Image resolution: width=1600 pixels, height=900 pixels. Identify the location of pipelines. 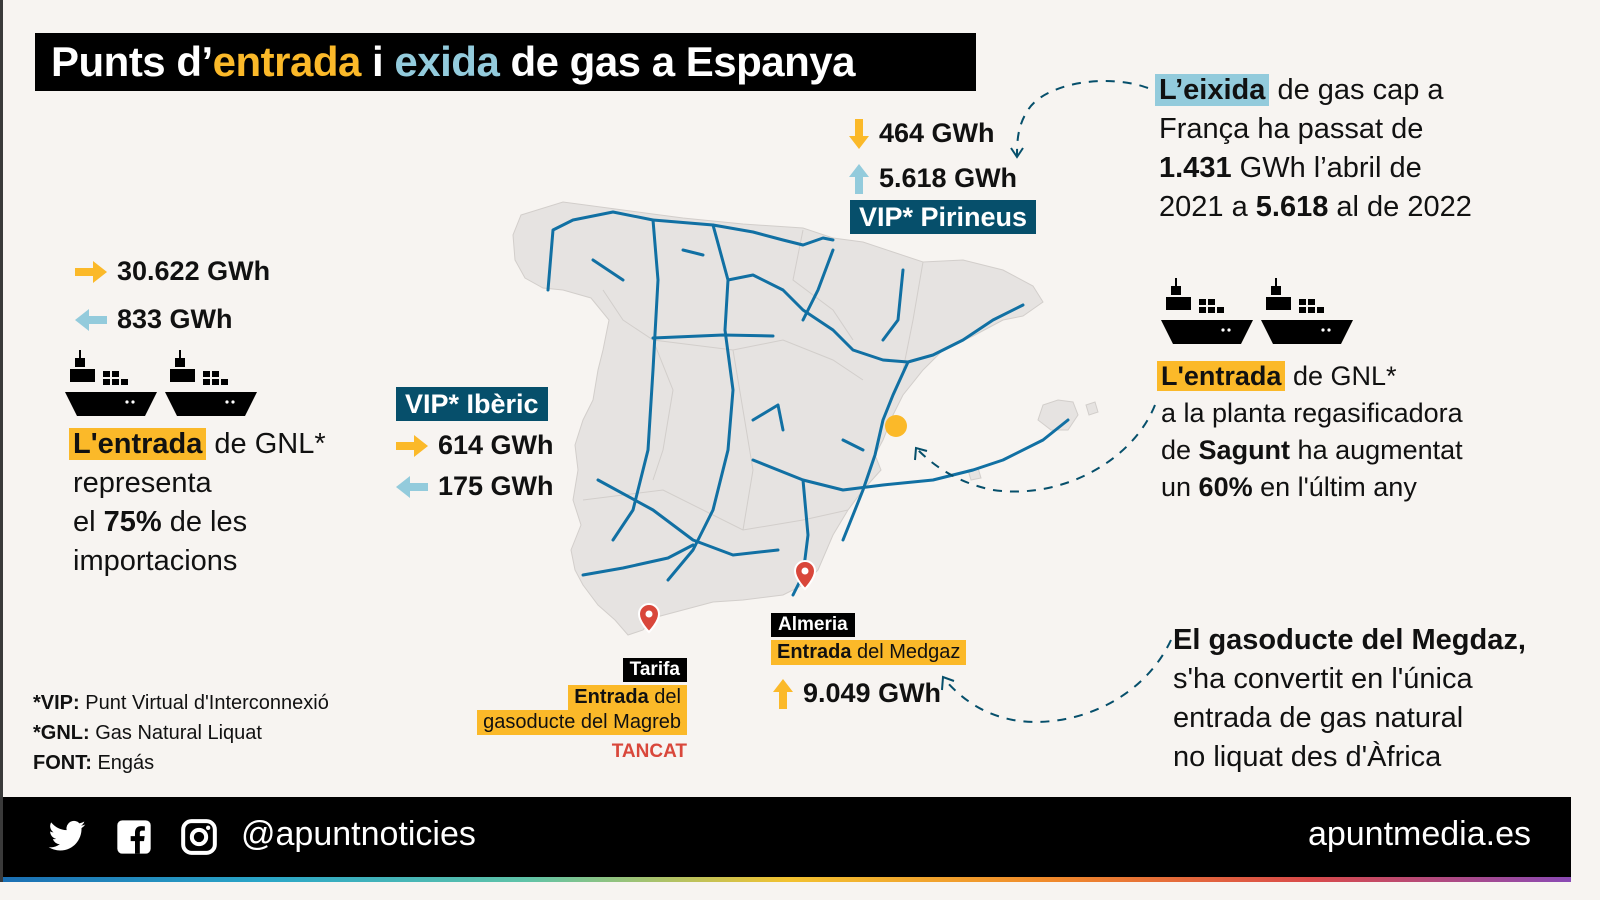
(808, 403).